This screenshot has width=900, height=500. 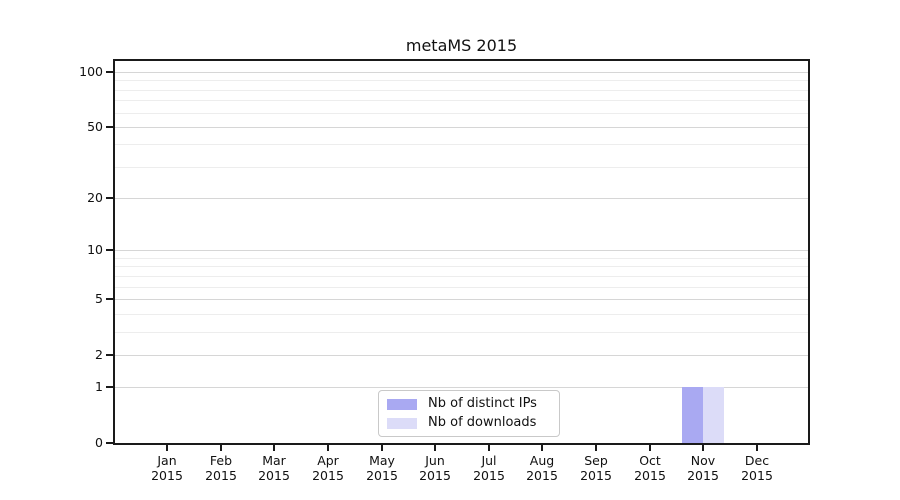 I want to click on legend-item-downloads: Nb of downloads, so click(x=469, y=423).